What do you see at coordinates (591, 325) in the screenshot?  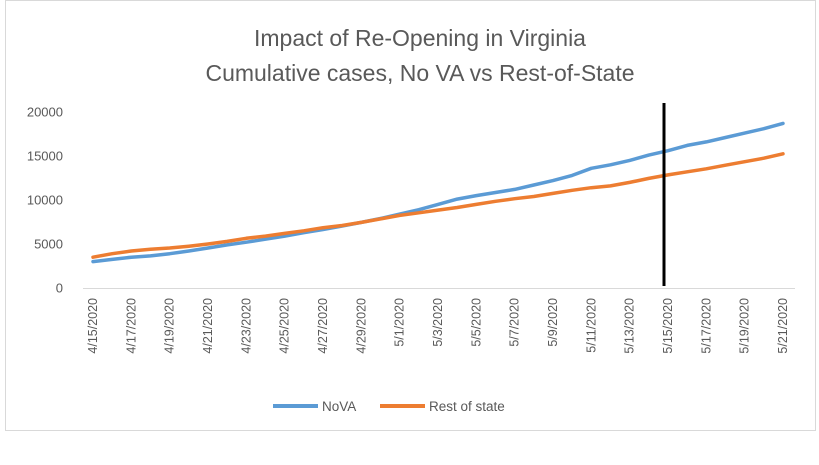 I see `x-tick-label: 5/11/2020` at bounding box center [591, 325].